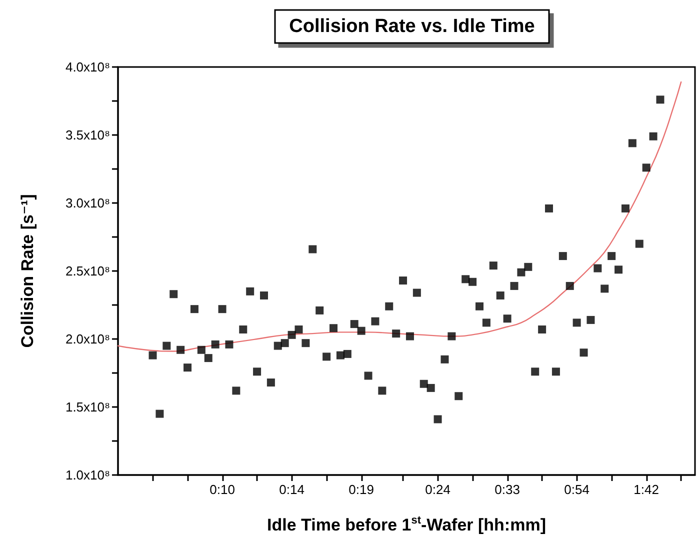 Image resolution: width=698 pixels, height=544 pixels. I want to click on x-tick-label: 0:33, so click(507, 489).